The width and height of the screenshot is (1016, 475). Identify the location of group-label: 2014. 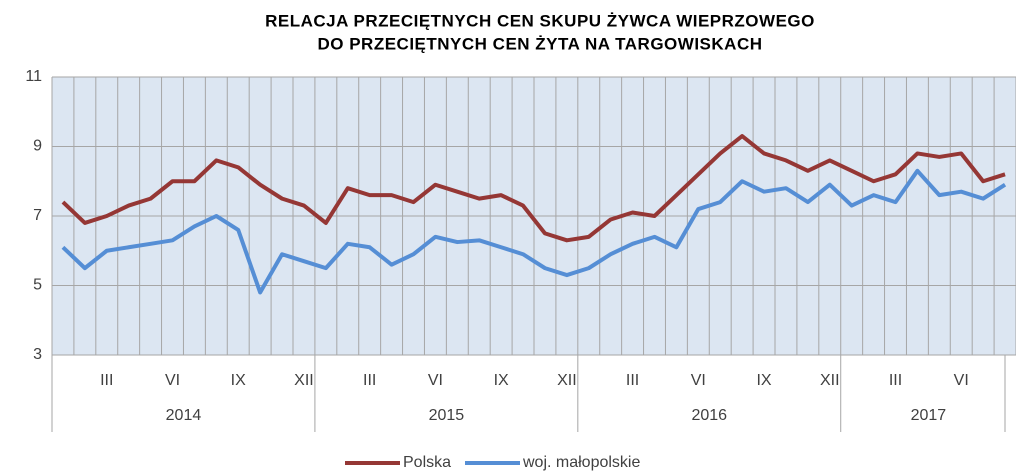
(184, 415).